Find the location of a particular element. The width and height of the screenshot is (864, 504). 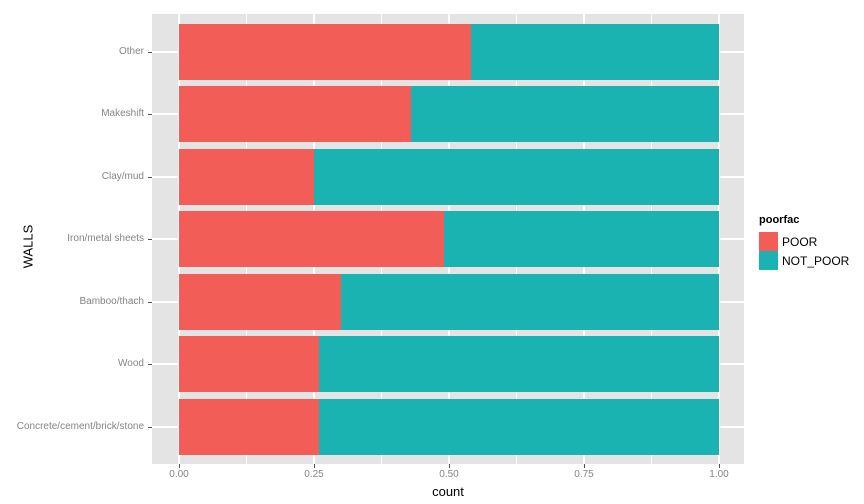

legend: poorfac POOR NOT_POOR is located at coordinates (804, 242).